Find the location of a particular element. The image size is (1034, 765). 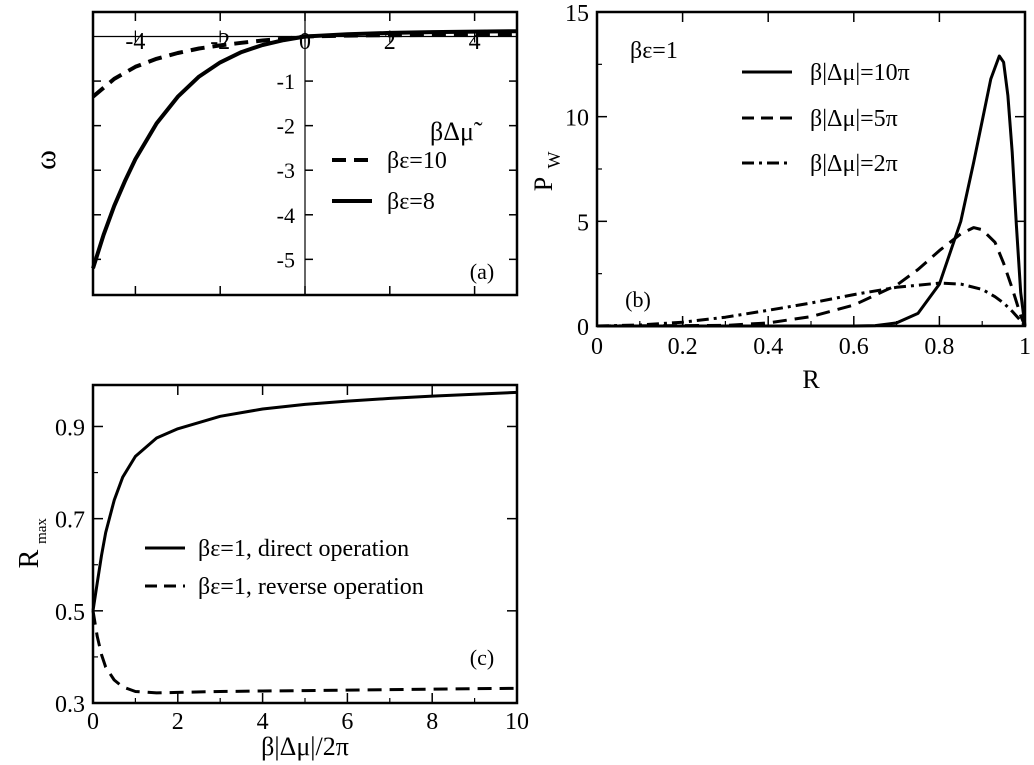

panel-a-ylabel: ω is located at coordinates (45, 160).